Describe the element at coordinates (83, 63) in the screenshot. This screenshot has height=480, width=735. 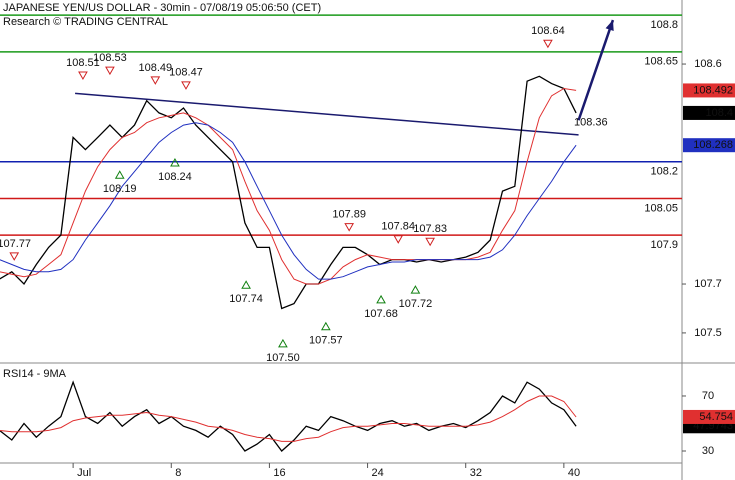
I see `high-label: 108.51` at that location.